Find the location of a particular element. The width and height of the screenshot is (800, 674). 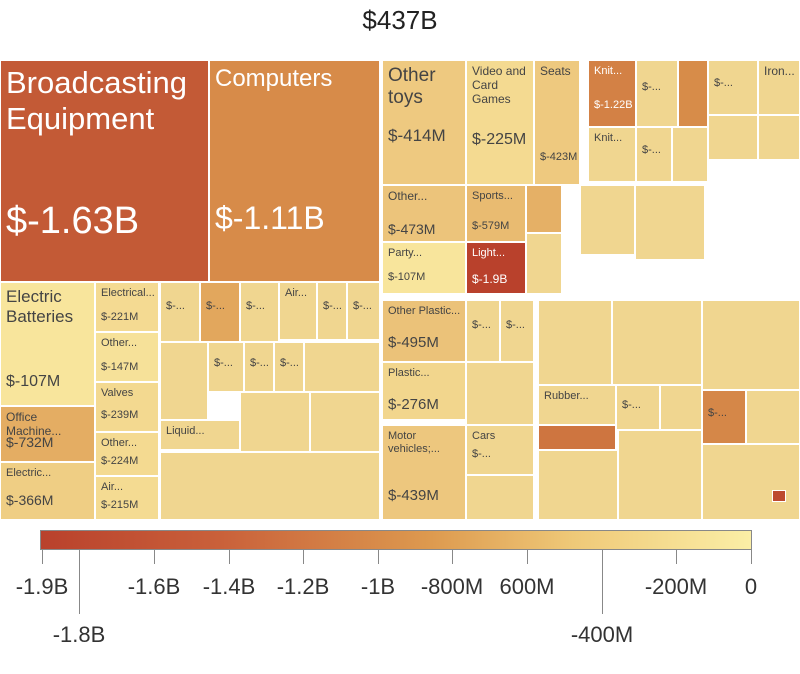

treemap-tile: Other... $-473M is located at coordinates (424, 213).